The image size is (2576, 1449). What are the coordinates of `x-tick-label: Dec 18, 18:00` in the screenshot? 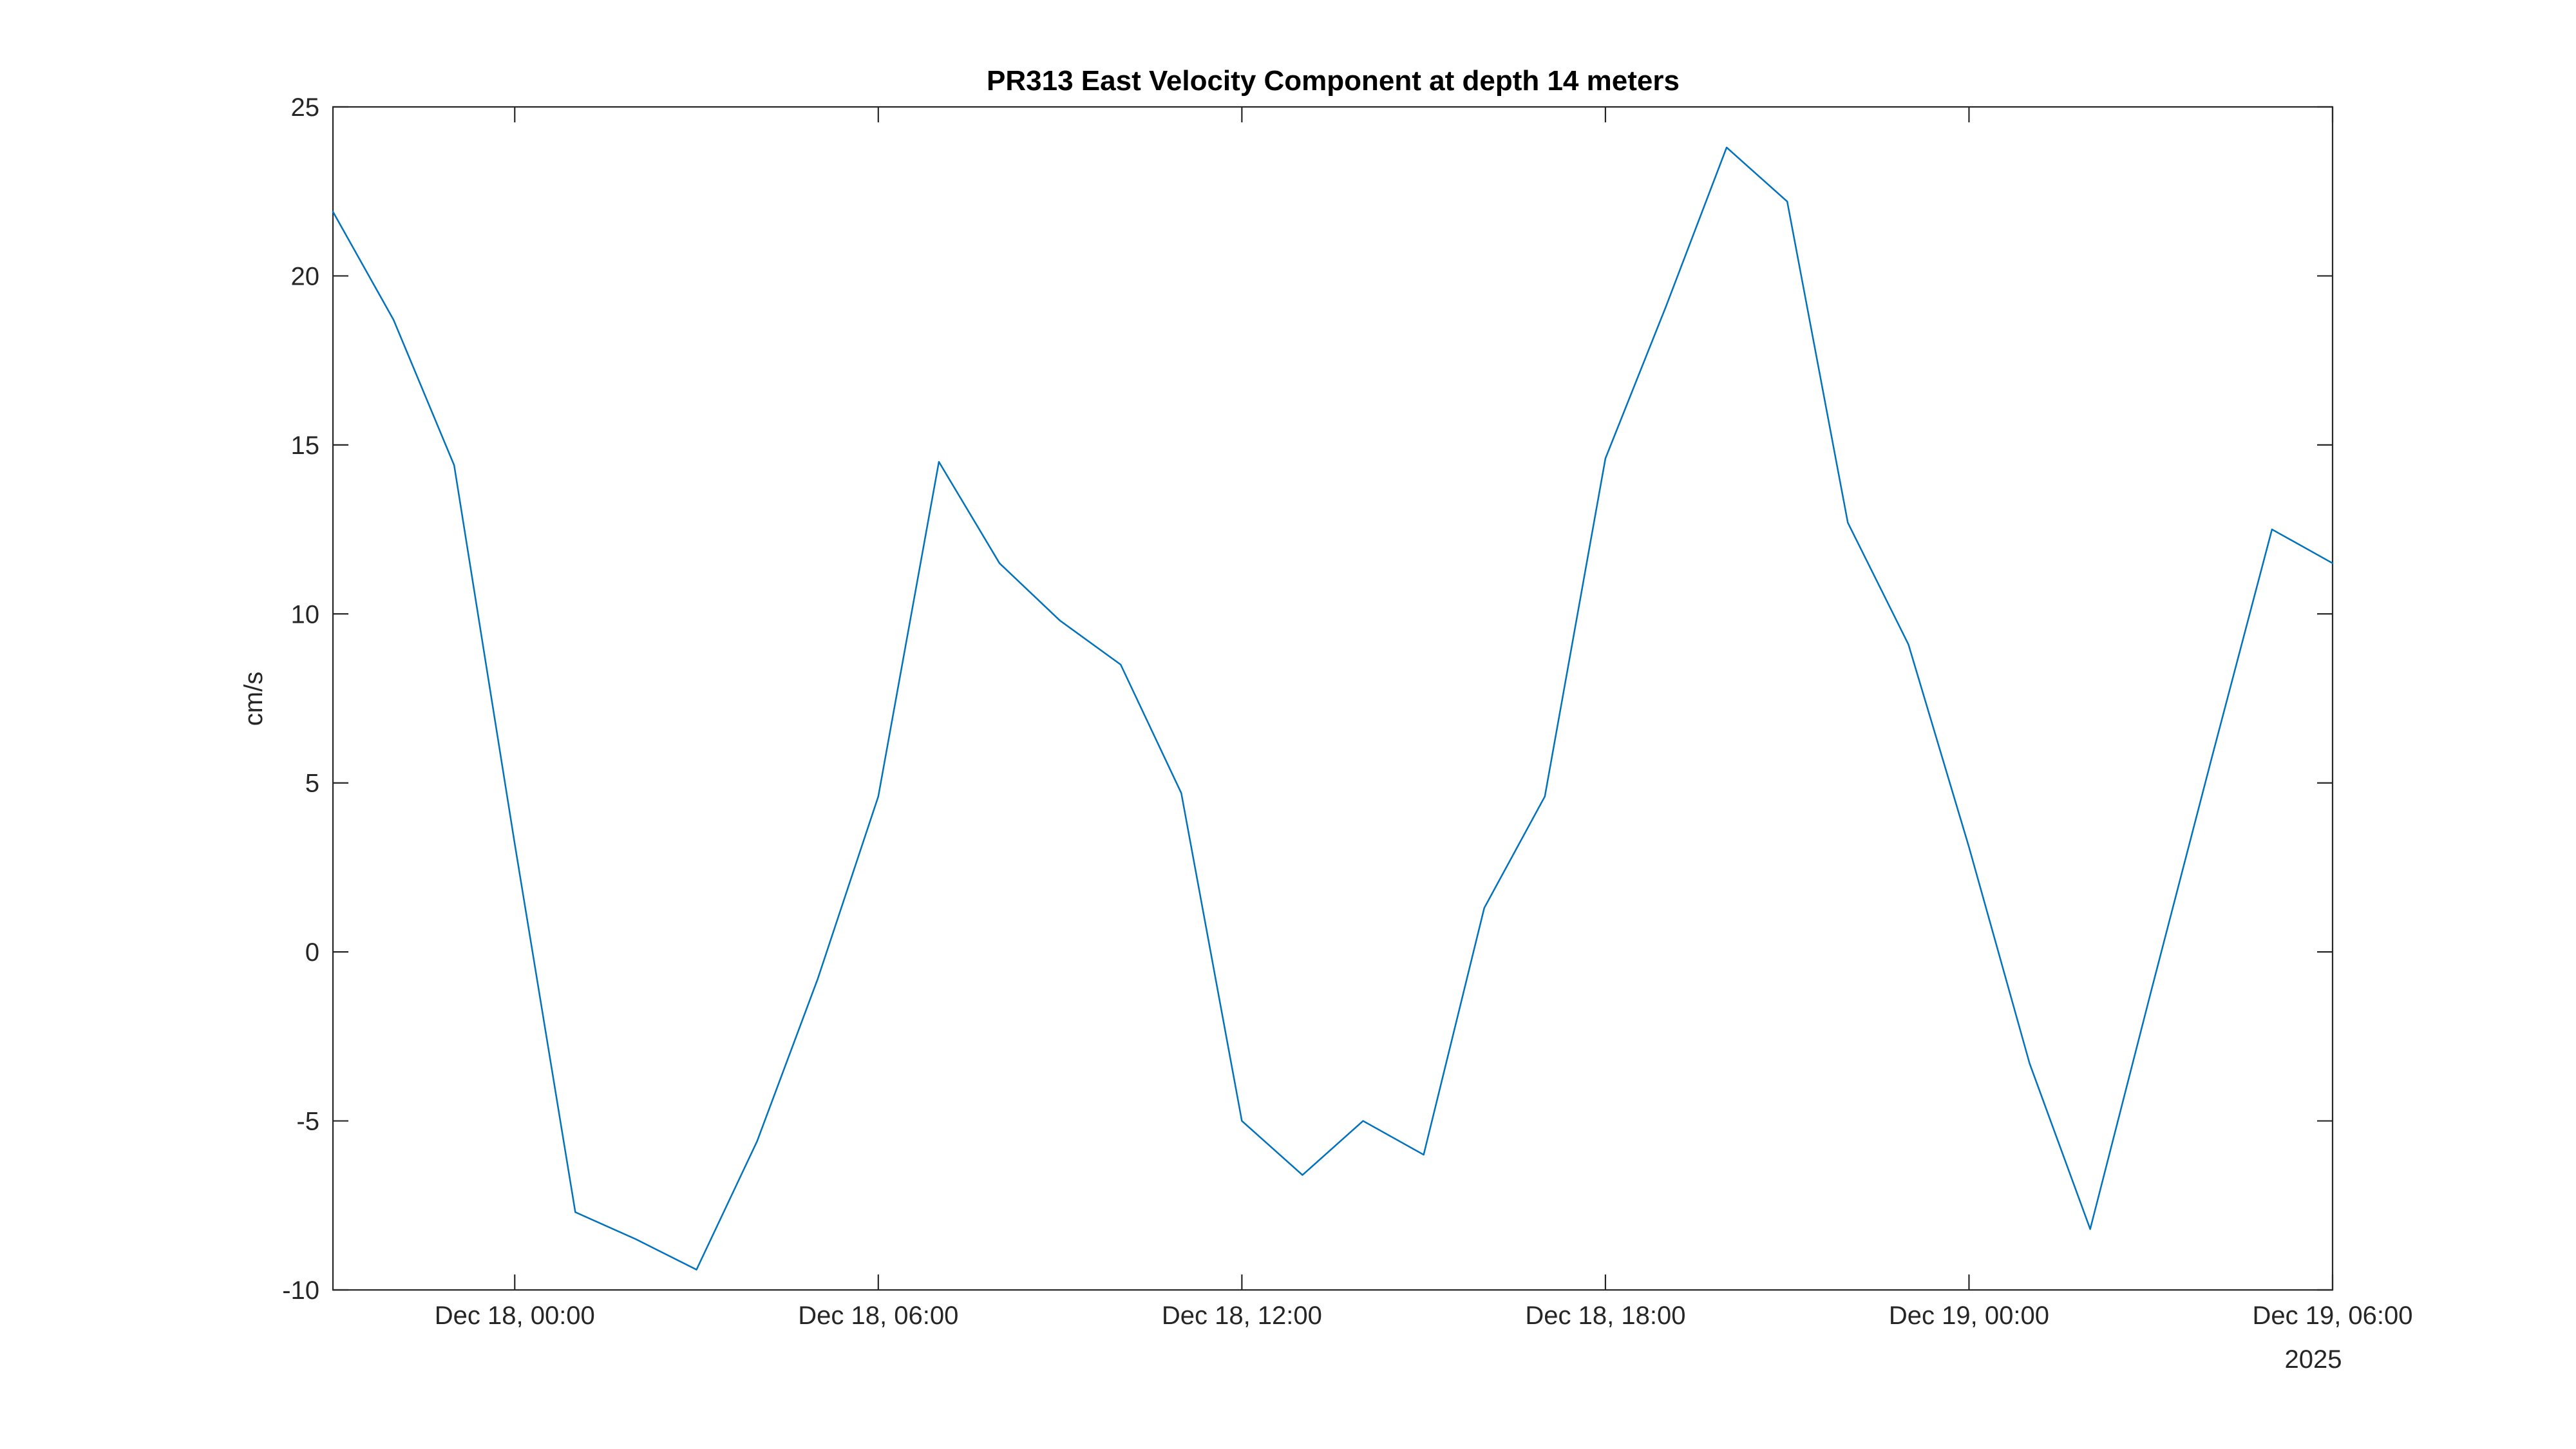 It's located at (1605, 1316).